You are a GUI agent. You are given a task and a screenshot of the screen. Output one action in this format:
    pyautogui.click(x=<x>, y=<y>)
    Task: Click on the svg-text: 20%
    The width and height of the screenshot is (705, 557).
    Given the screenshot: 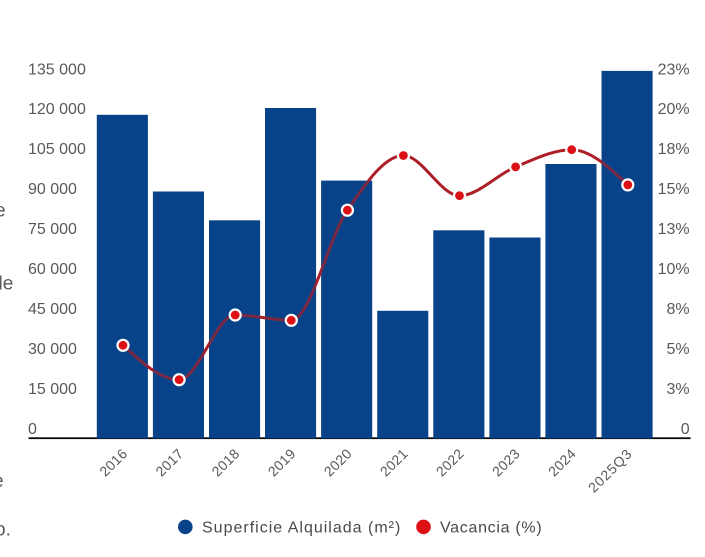 What is the action you would take?
    pyautogui.click(x=674, y=109)
    